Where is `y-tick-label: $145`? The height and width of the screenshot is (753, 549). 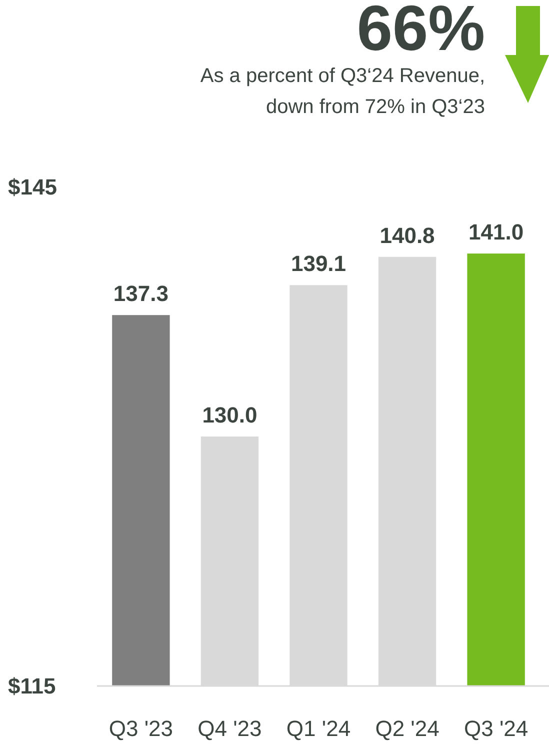
y-tick-label: $145 is located at coordinates (32, 187).